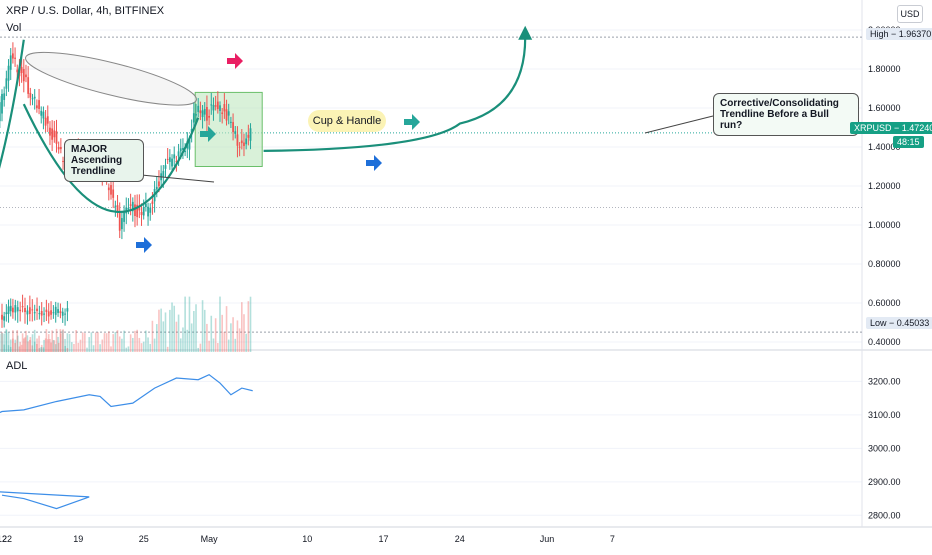 The width and height of the screenshot is (932, 555). What do you see at coordinates (884, 381) in the screenshot?
I see `adl-axis-tick-label: 3200.00` at bounding box center [884, 381].